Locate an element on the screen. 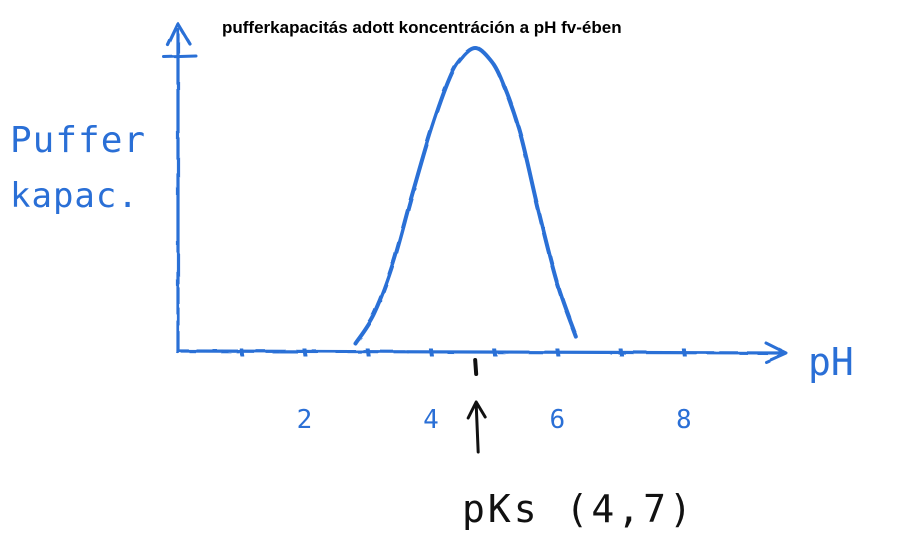  x-axis is located at coordinates (481, 352).